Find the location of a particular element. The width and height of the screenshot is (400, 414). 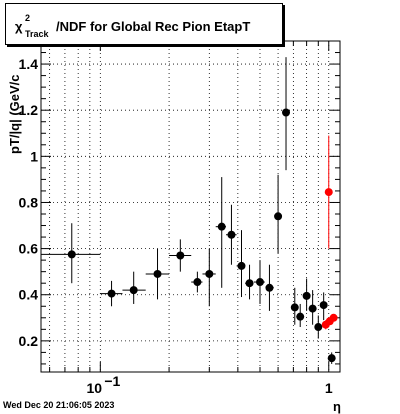

title-symbol: χ is located at coordinates (19, 26).